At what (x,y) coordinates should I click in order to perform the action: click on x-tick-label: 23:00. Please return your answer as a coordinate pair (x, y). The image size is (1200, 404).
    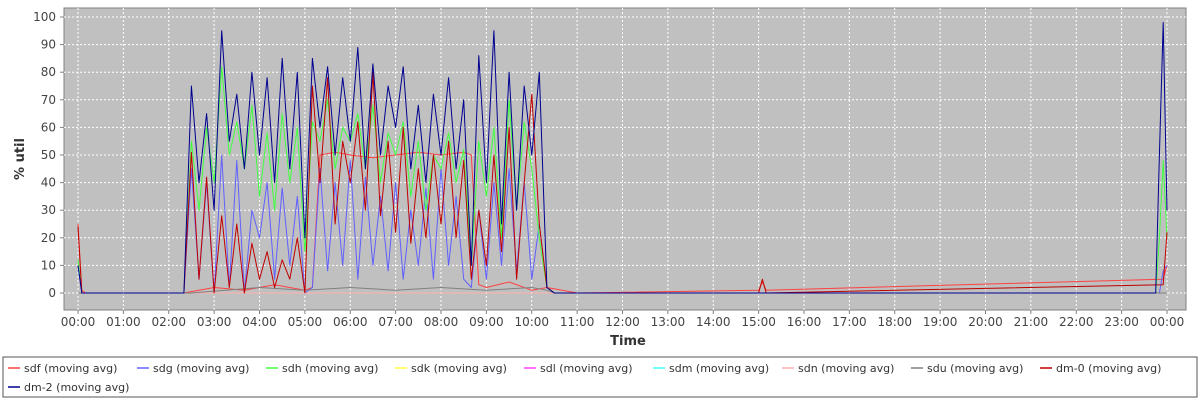
    Looking at the image, I should click on (1121, 322).